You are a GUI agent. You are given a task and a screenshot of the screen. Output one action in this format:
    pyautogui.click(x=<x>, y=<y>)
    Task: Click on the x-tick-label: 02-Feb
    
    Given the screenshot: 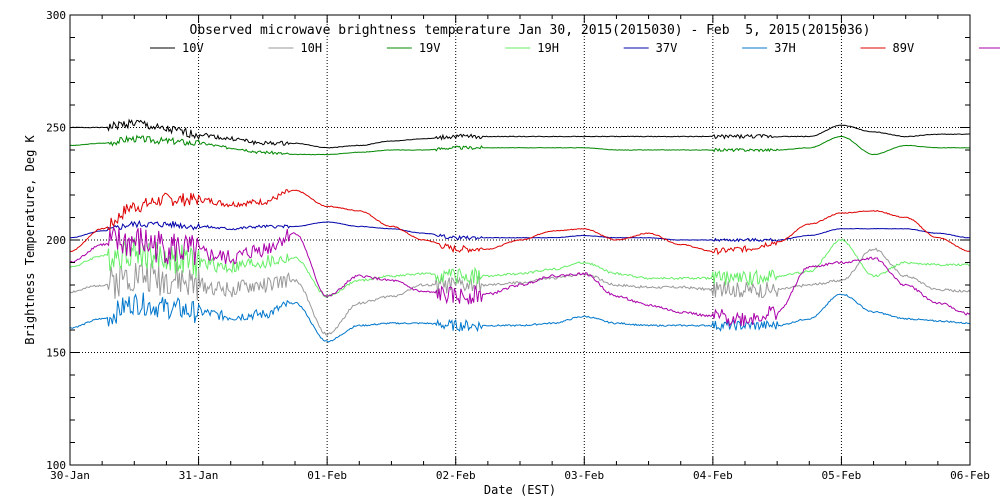 What is the action you would take?
    pyautogui.click(x=456, y=475)
    